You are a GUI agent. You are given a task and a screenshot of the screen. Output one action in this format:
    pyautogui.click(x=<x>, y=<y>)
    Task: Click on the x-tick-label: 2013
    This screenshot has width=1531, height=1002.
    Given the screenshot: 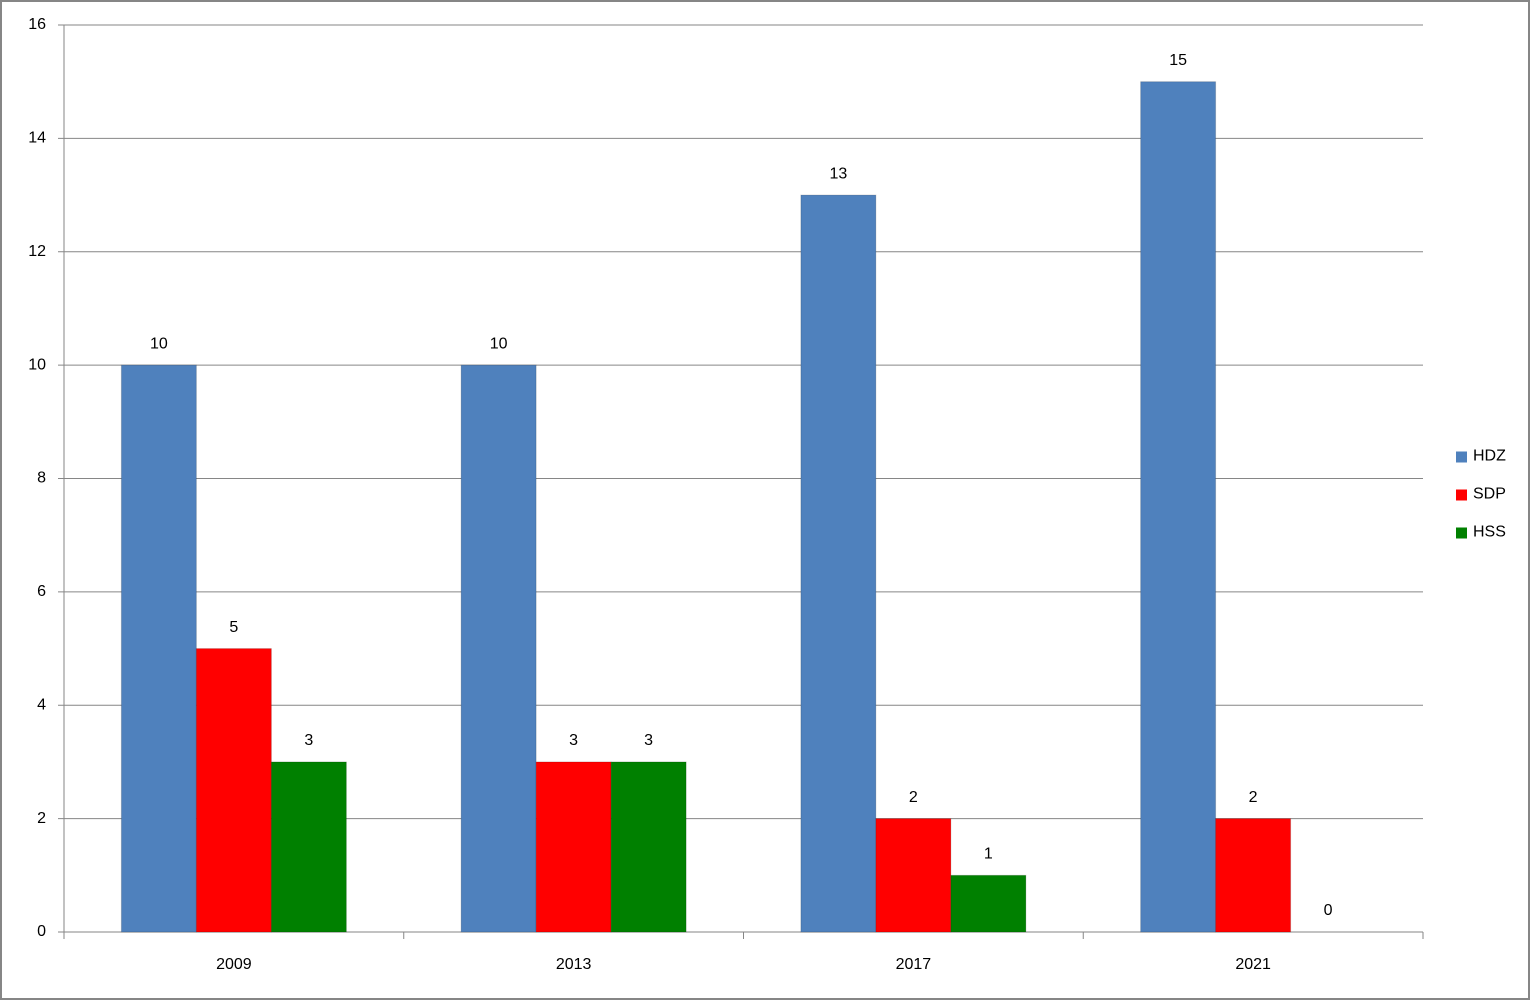 What is the action you would take?
    pyautogui.click(x=574, y=964)
    